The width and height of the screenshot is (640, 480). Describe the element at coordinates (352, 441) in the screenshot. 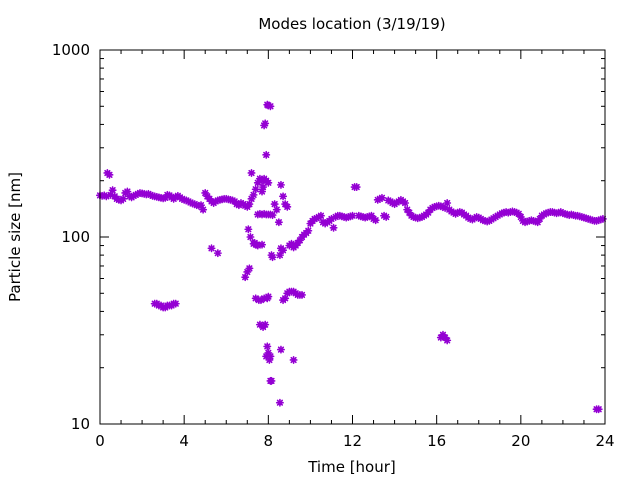

I see `x-tick-label: 12` at that location.